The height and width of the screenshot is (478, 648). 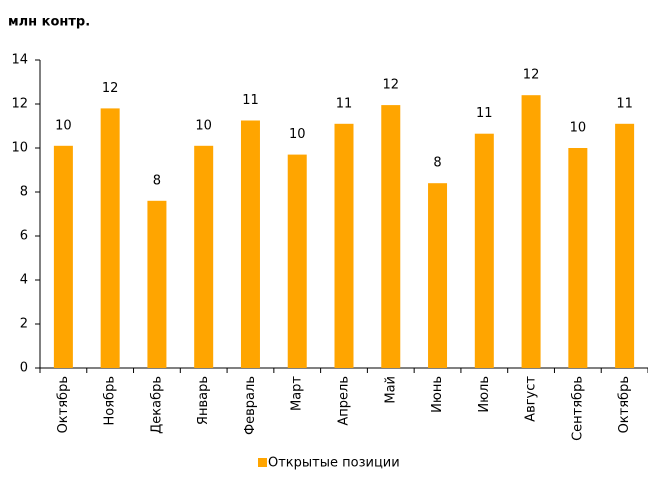 I want to click on x-tick-label: Июль, so click(x=484, y=394).